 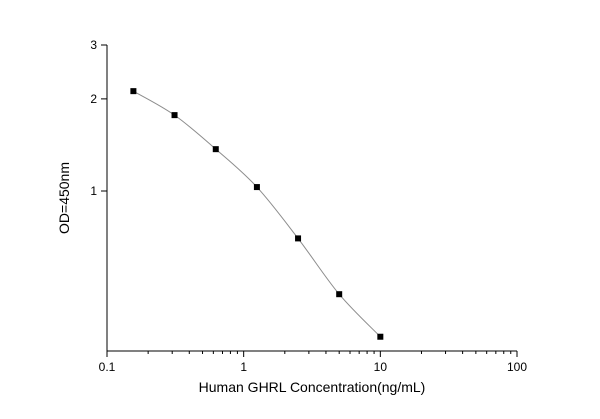 What do you see at coordinates (243, 367) in the screenshot?
I see `x-tick-label: 1` at bounding box center [243, 367].